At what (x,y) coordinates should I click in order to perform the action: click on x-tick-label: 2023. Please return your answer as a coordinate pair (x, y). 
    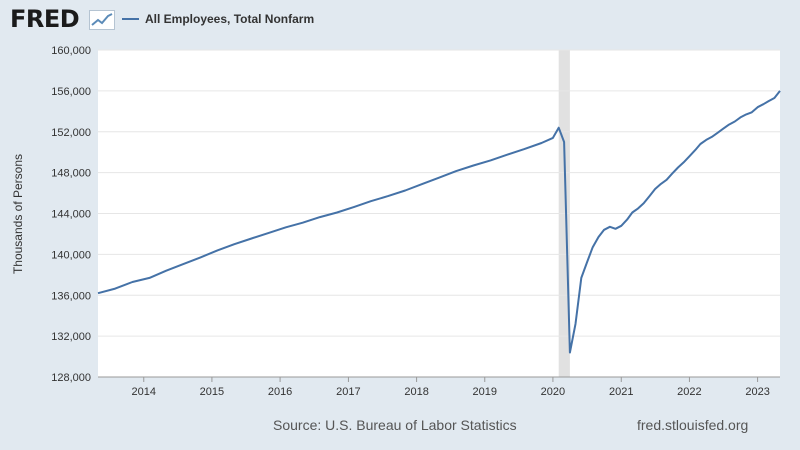
    Looking at the image, I should click on (757, 392).